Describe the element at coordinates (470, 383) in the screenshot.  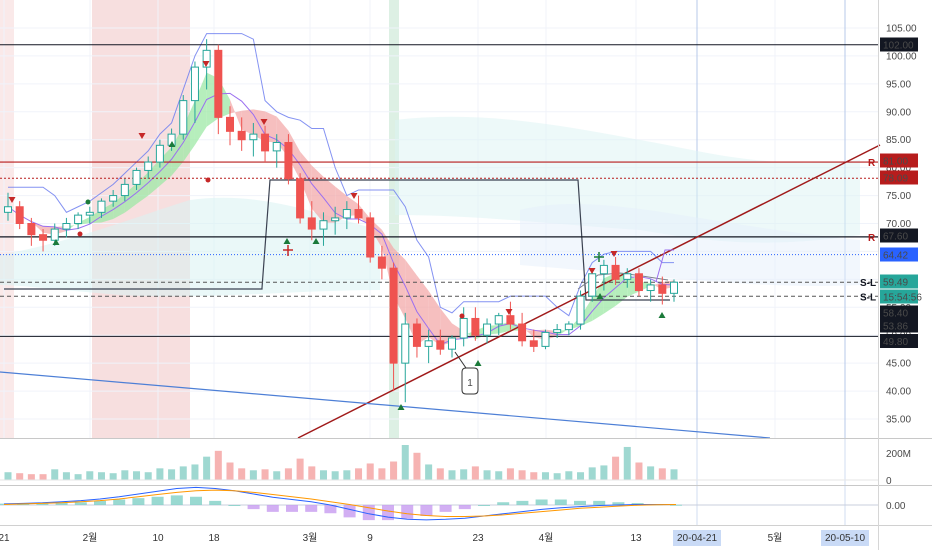
I see `callout-label: 1` at that location.